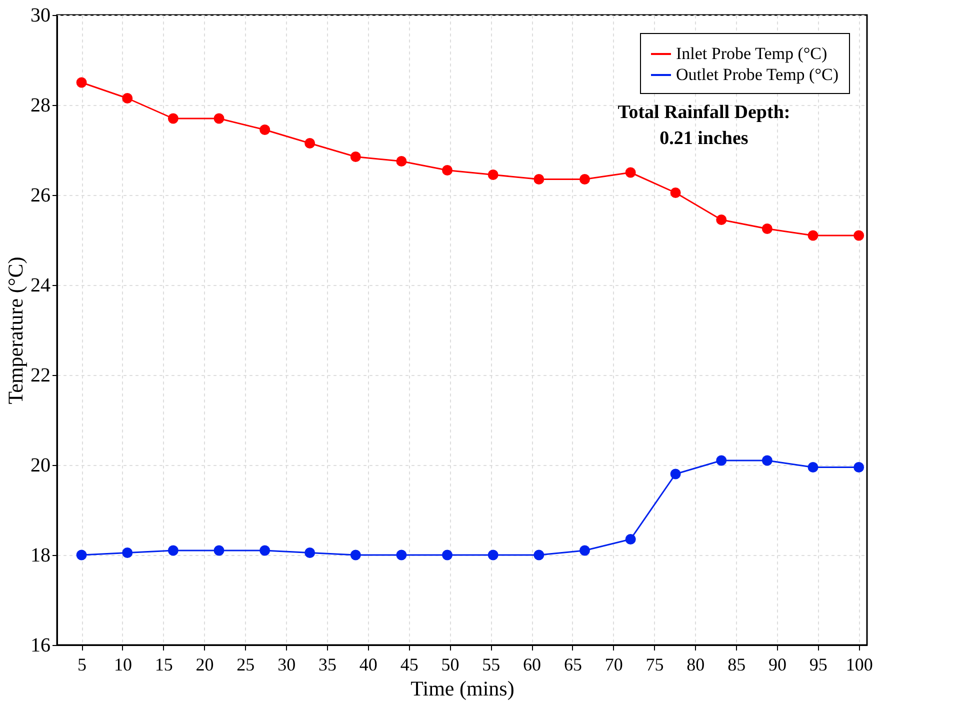  What do you see at coordinates (491, 664) in the screenshot?
I see `x-tick-label: 55` at bounding box center [491, 664].